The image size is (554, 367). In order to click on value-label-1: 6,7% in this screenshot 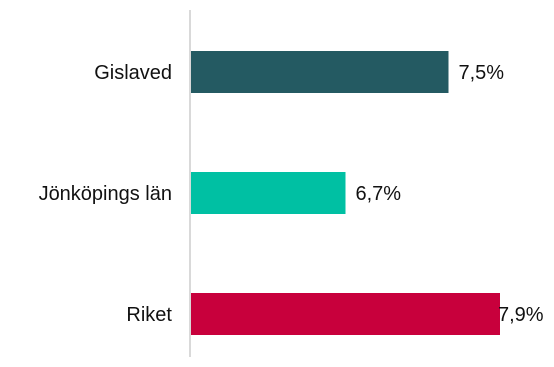, I will do `click(379, 194)`.